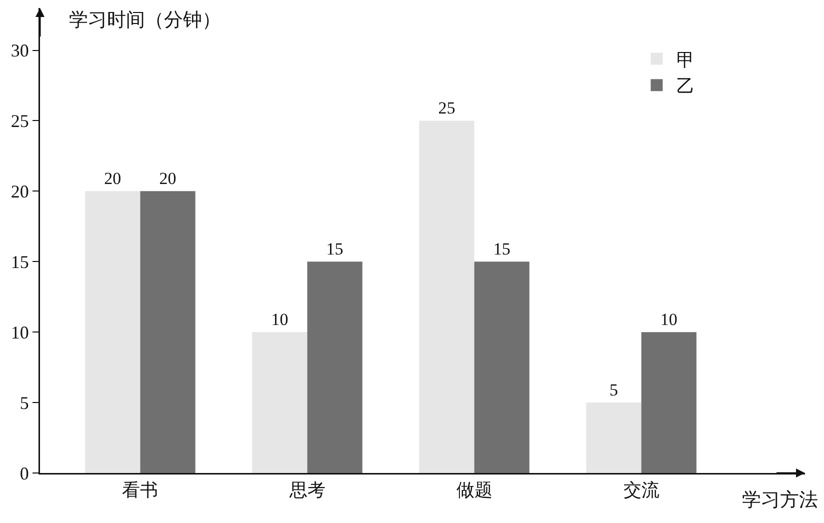  I want to click on y-tick-label: 20, so click(19, 191).